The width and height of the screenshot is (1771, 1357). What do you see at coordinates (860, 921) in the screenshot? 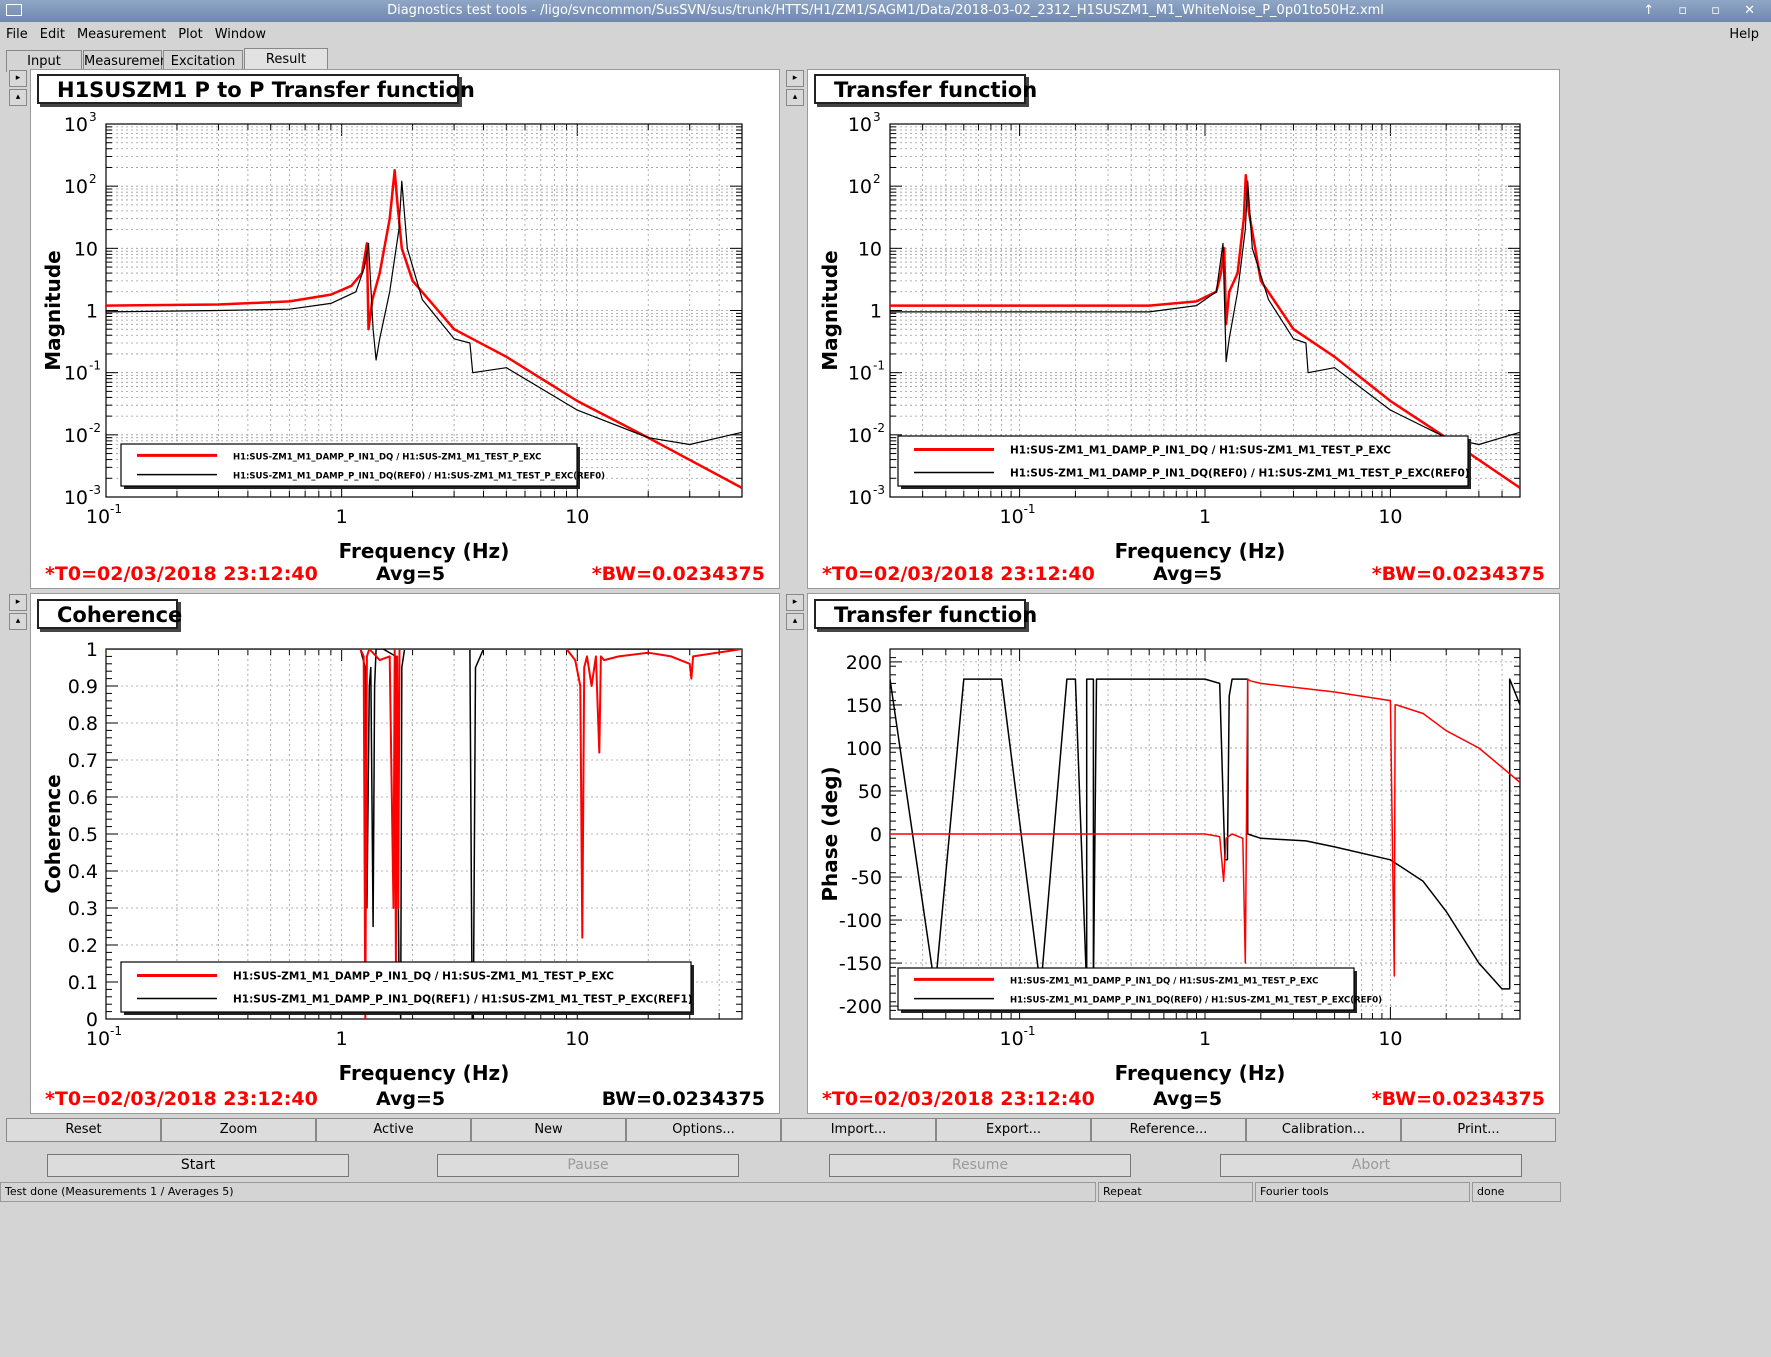
I see `y-tick-label: -100` at bounding box center [860, 921].